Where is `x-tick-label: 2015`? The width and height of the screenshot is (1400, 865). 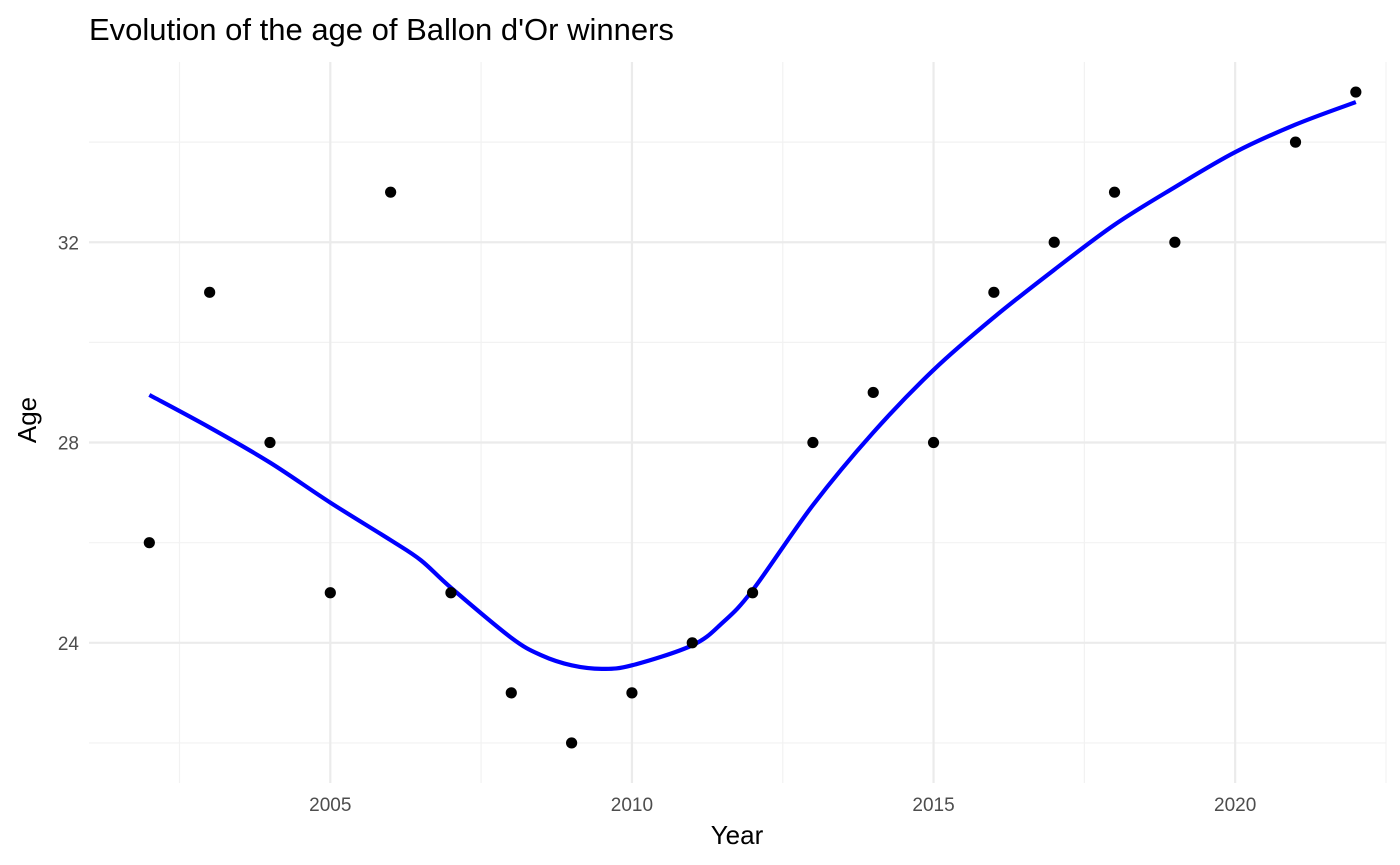
x-tick-label: 2015 is located at coordinates (933, 805).